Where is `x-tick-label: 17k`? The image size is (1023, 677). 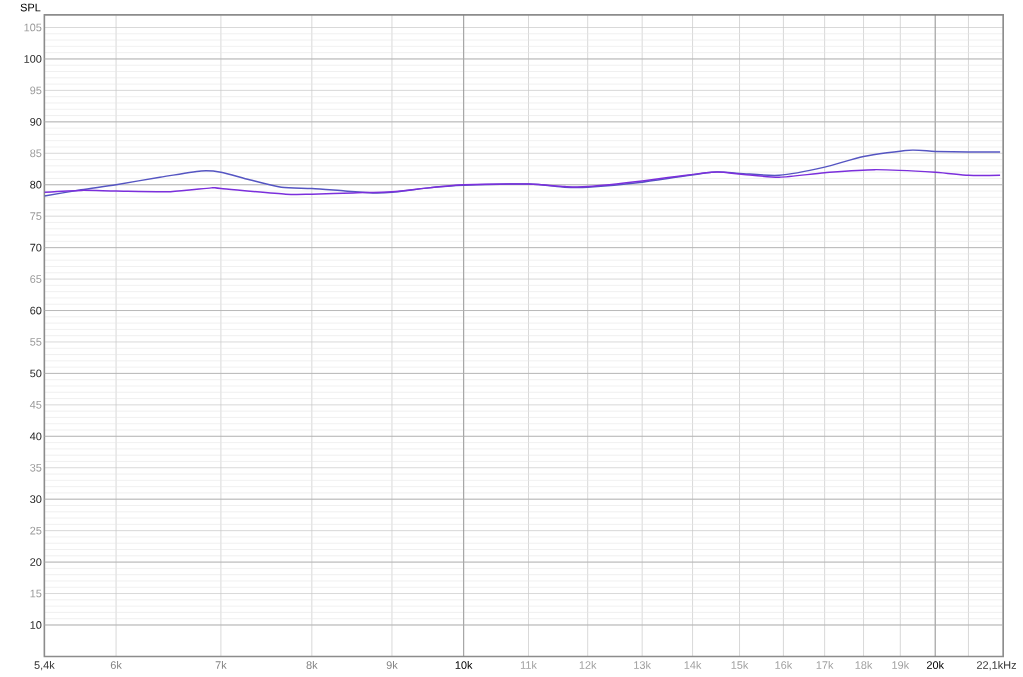 x-tick-label: 17k is located at coordinates (825, 664).